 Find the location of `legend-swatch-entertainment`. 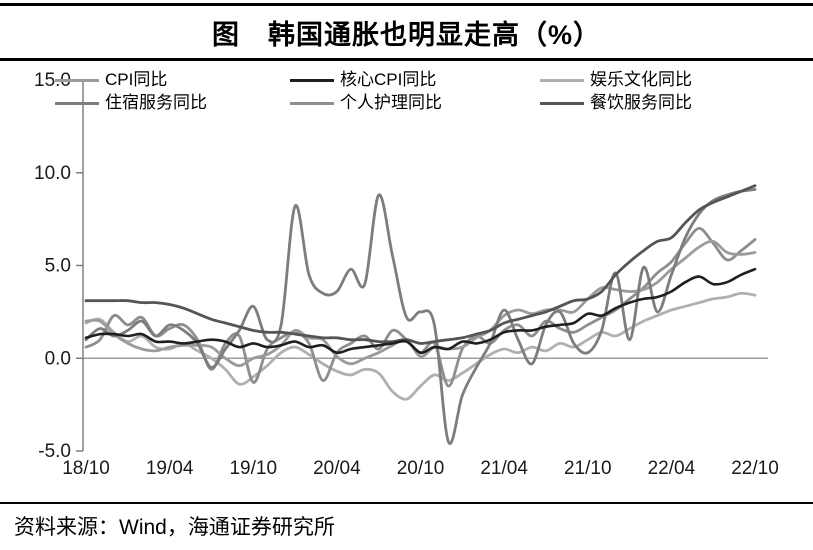

legend-swatch-entertainment is located at coordinates (562, 80).